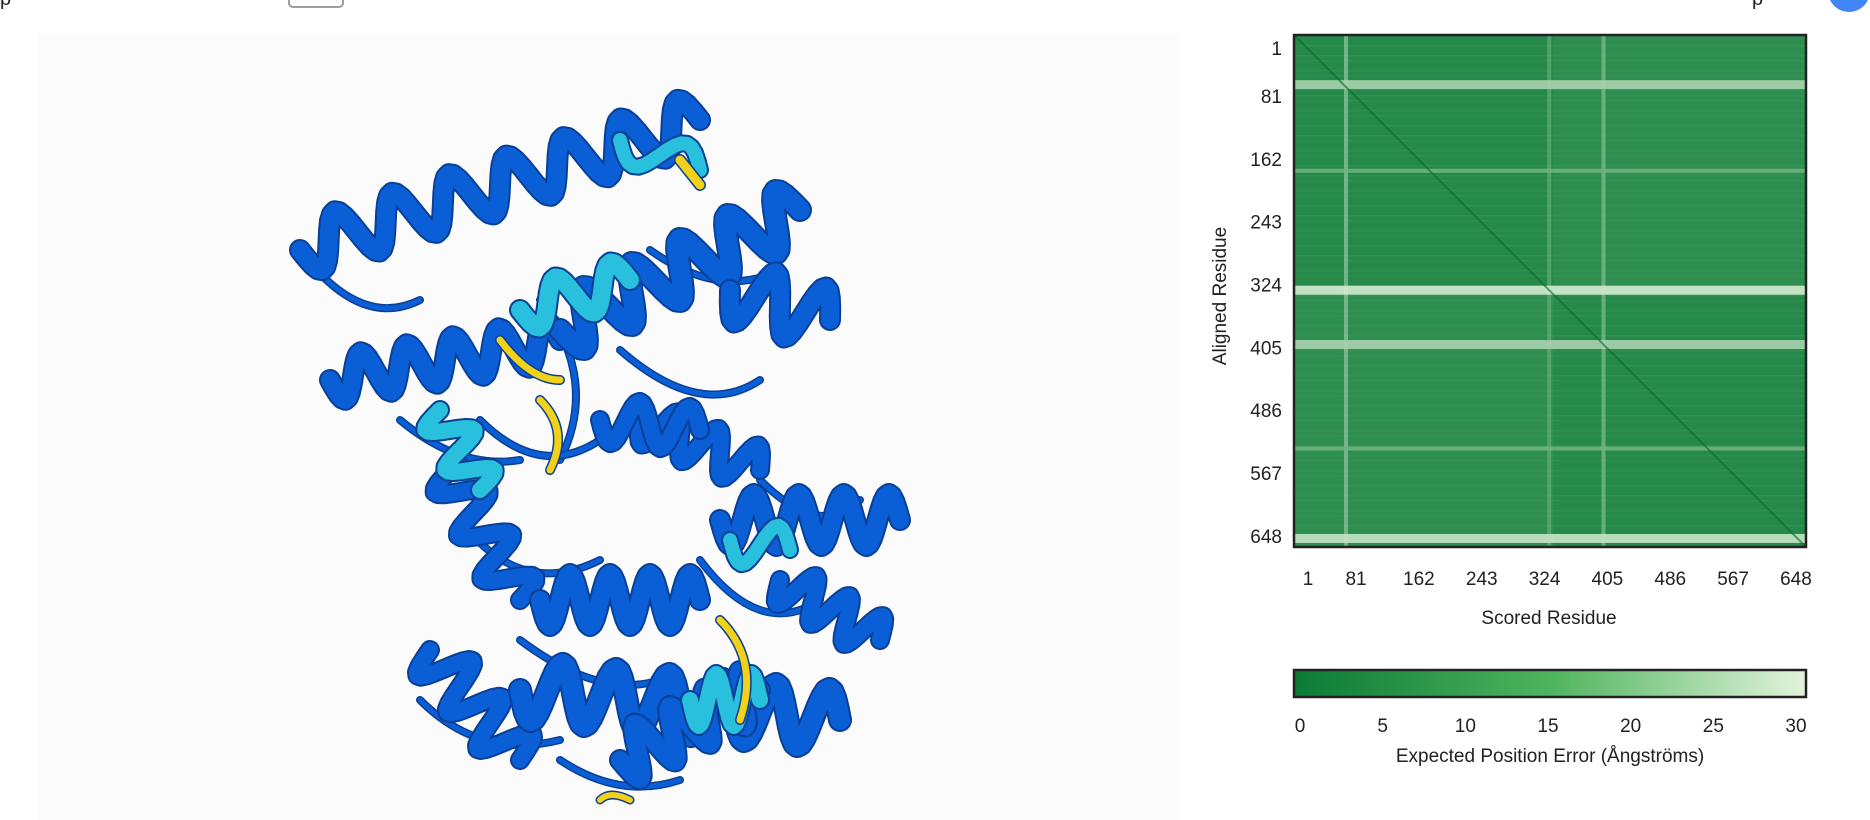 The image size is (1870, 820). Describe the element at coordinates (1482, 579) in the screenshot. I see `x-tick-label: 243` at that location.